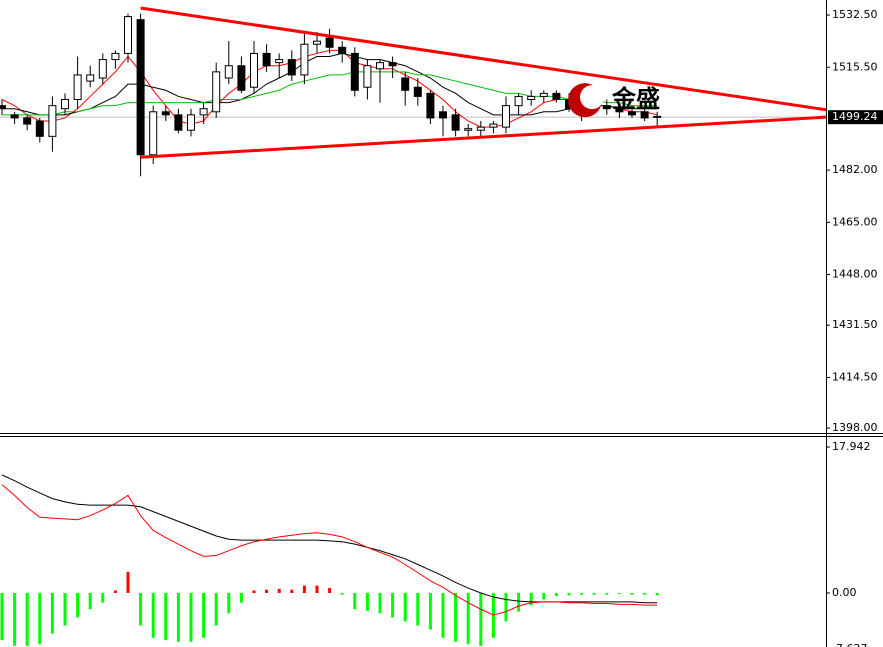 The width and height of the screenshot is (883, 647). What do you see at coordinates (855, 221) in the screenshot?
I see `y-tick-label: 1465.00` at bounding box center [855, 221].